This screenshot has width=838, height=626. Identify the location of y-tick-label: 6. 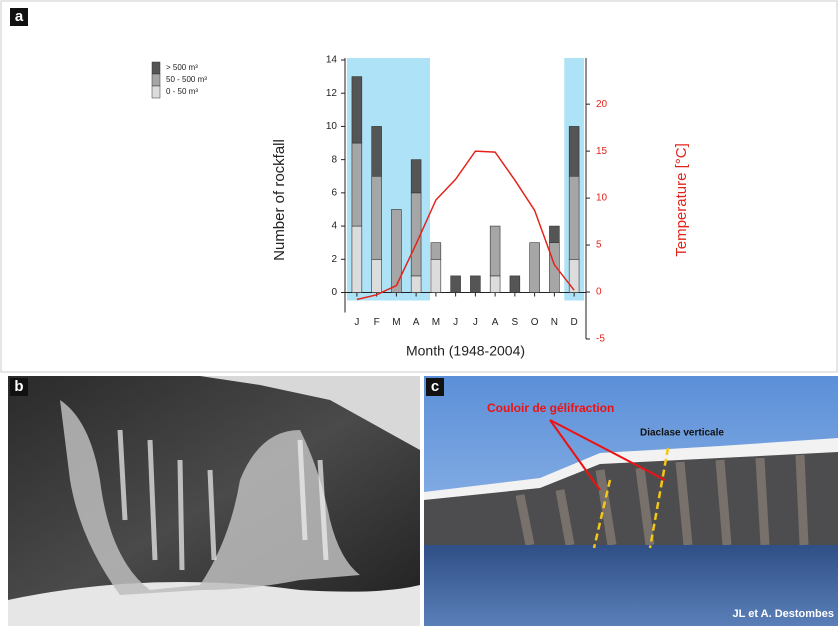
(334, 192).